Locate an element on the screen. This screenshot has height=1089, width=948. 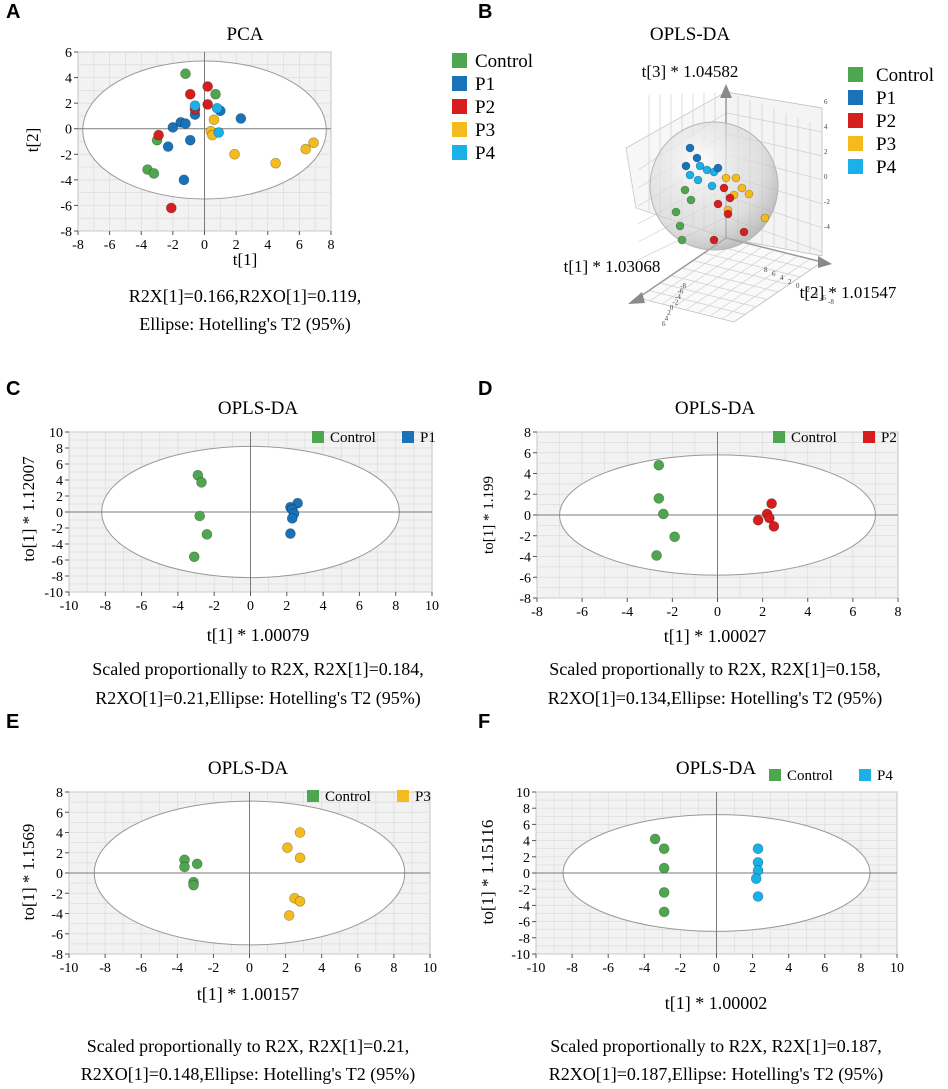
legend-label: P2 is located at coordinates (886, 121).